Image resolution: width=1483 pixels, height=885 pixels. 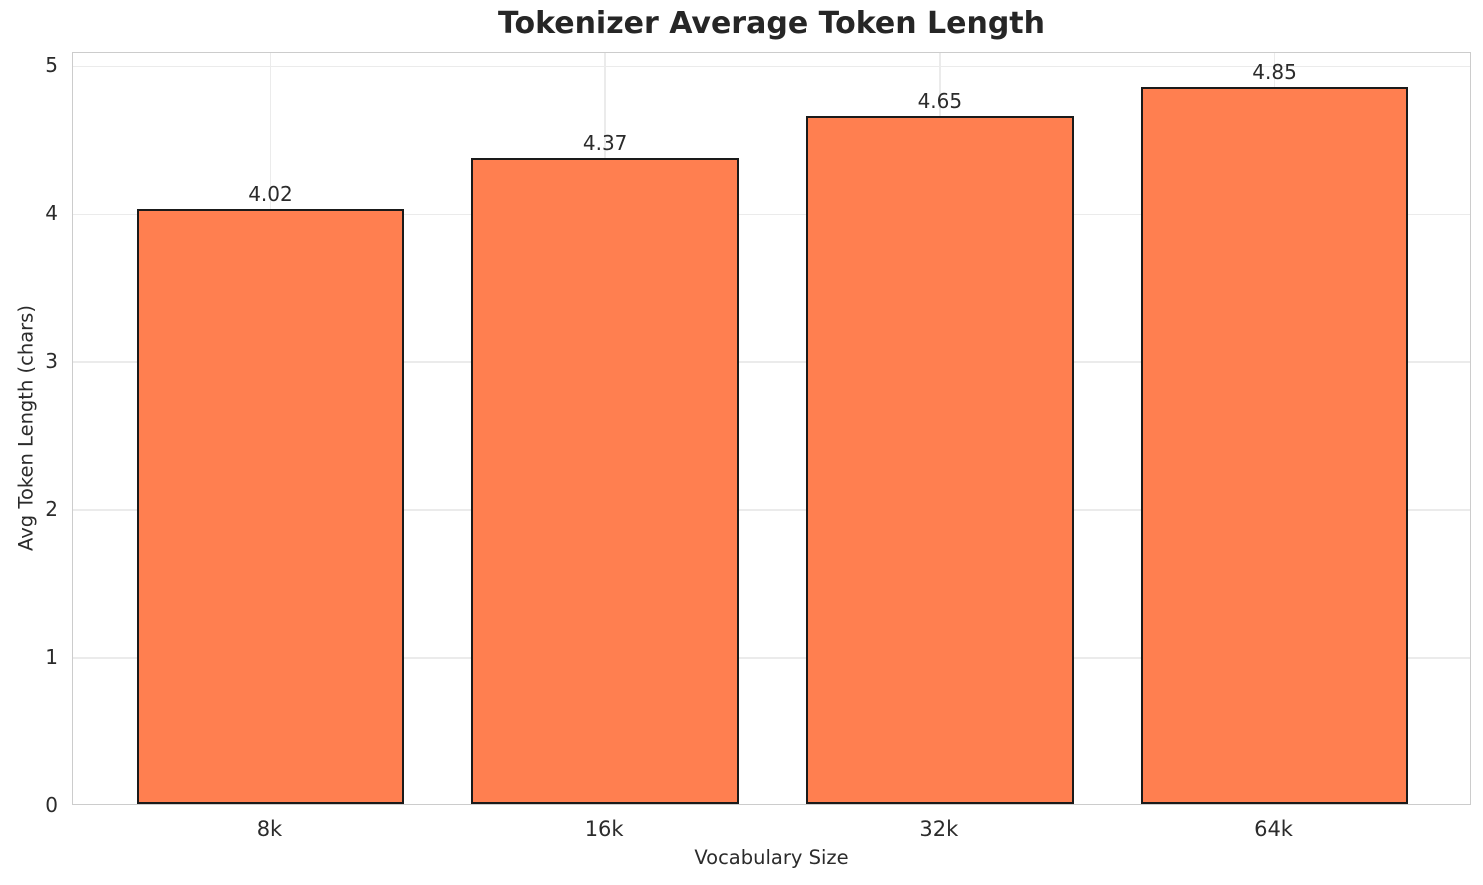 What do you see at coordinates (939, 829) in the screenshot?
I see `x-tick-label-32k: 32k` at bounding box center [939, 829].